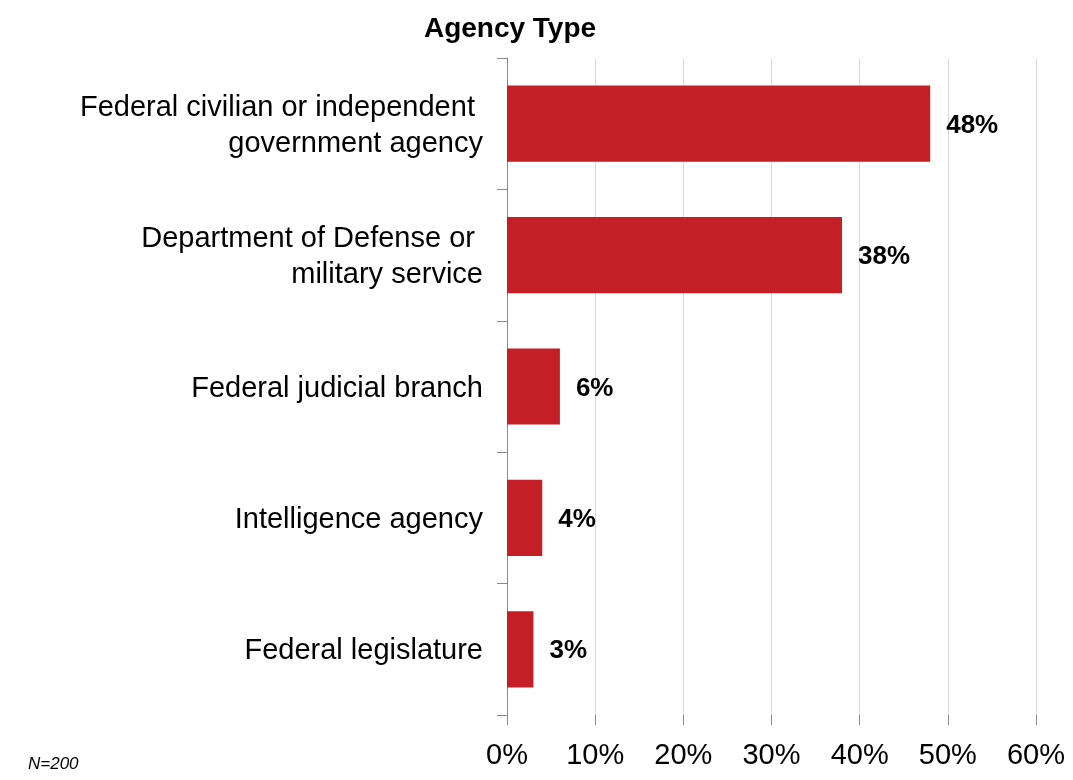 The height and width of the screenshot is (780, 1073). Describe the element at coordinates (947, 753) in the screenshot. I see `x-tick-label: 50%` at that location.